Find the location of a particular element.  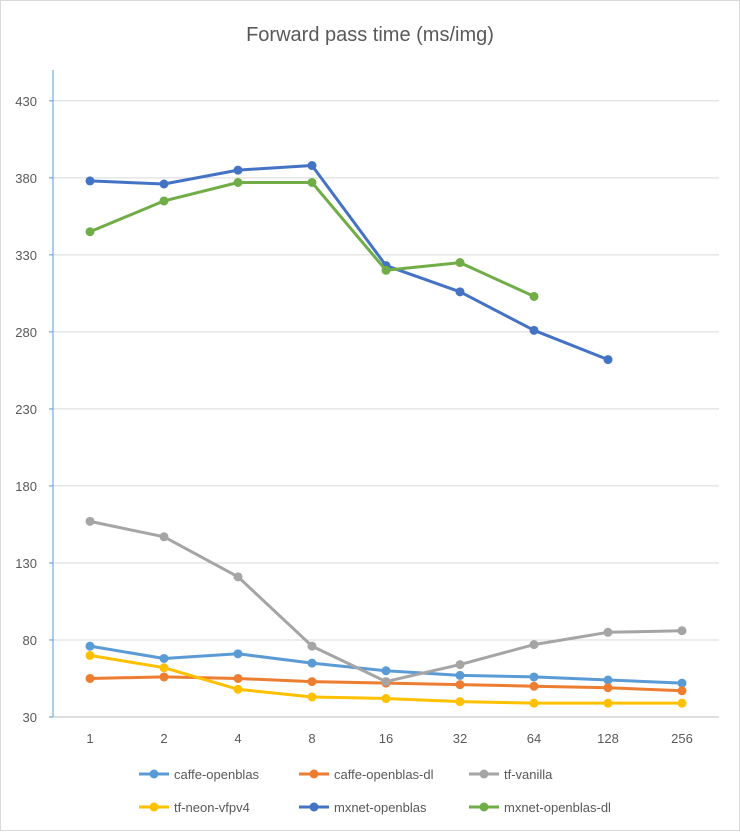

legend-item-mxnet-openblas-dl: mxnet-openblas-dl is located at coordinates (540, 807).